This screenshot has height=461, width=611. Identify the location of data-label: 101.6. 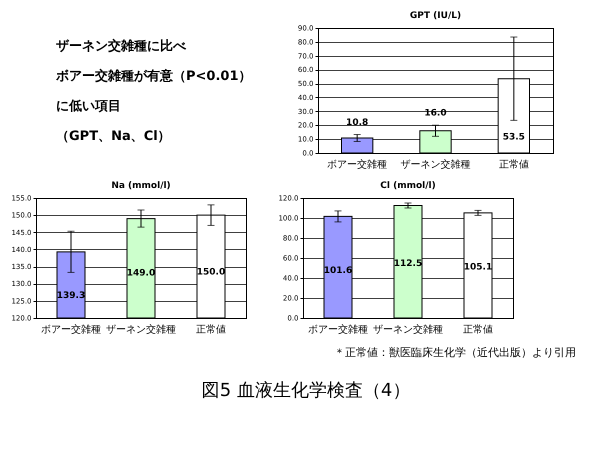
(338, 271).